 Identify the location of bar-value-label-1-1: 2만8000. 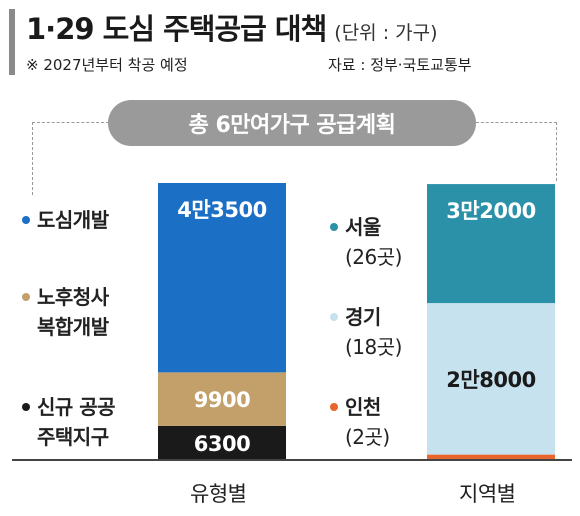
(490, 380).